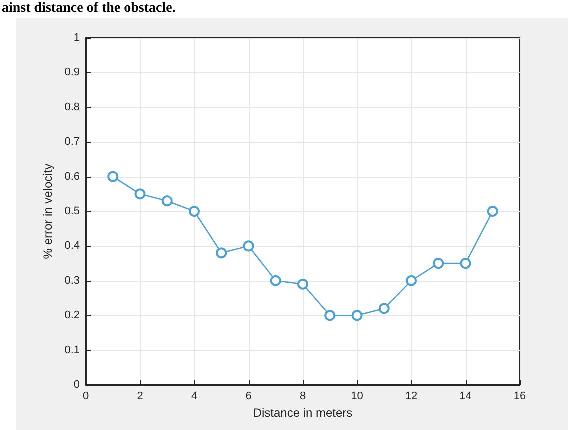 The width and height of the screenshot is (568, 430). Describe the element at coordinates (72, 280) in the screenshot. I see `y-tick-label: 0.3` at that location.